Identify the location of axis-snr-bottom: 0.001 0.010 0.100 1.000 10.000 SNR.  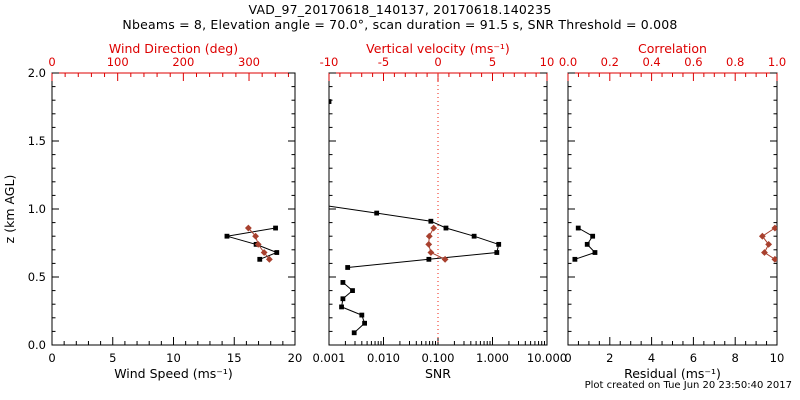
(440, 359).